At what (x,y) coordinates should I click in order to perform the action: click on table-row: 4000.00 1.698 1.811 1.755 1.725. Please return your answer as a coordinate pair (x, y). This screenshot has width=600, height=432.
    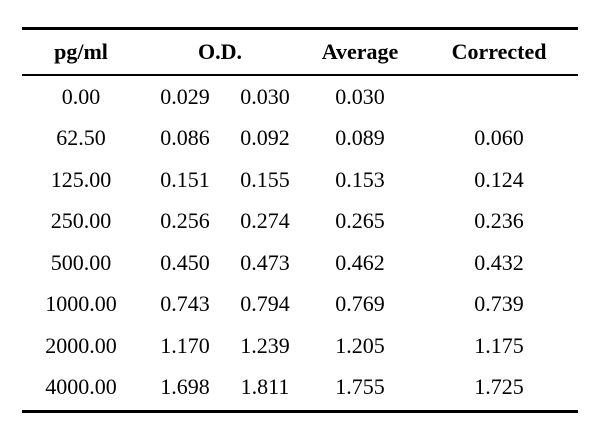
    Looking at the image, I should click on (300, 388).